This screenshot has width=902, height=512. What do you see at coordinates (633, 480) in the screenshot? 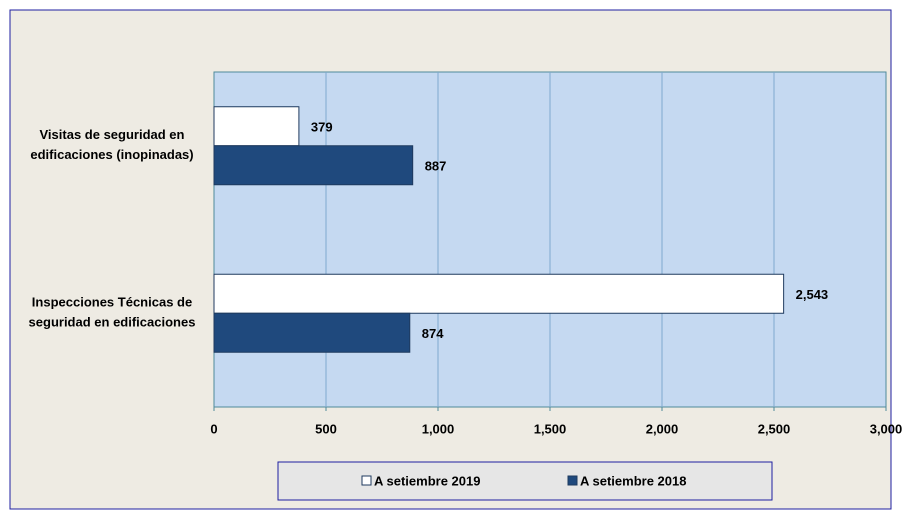
I see `legend-label: A setiembre 2018` at bounding box center [633, 480].